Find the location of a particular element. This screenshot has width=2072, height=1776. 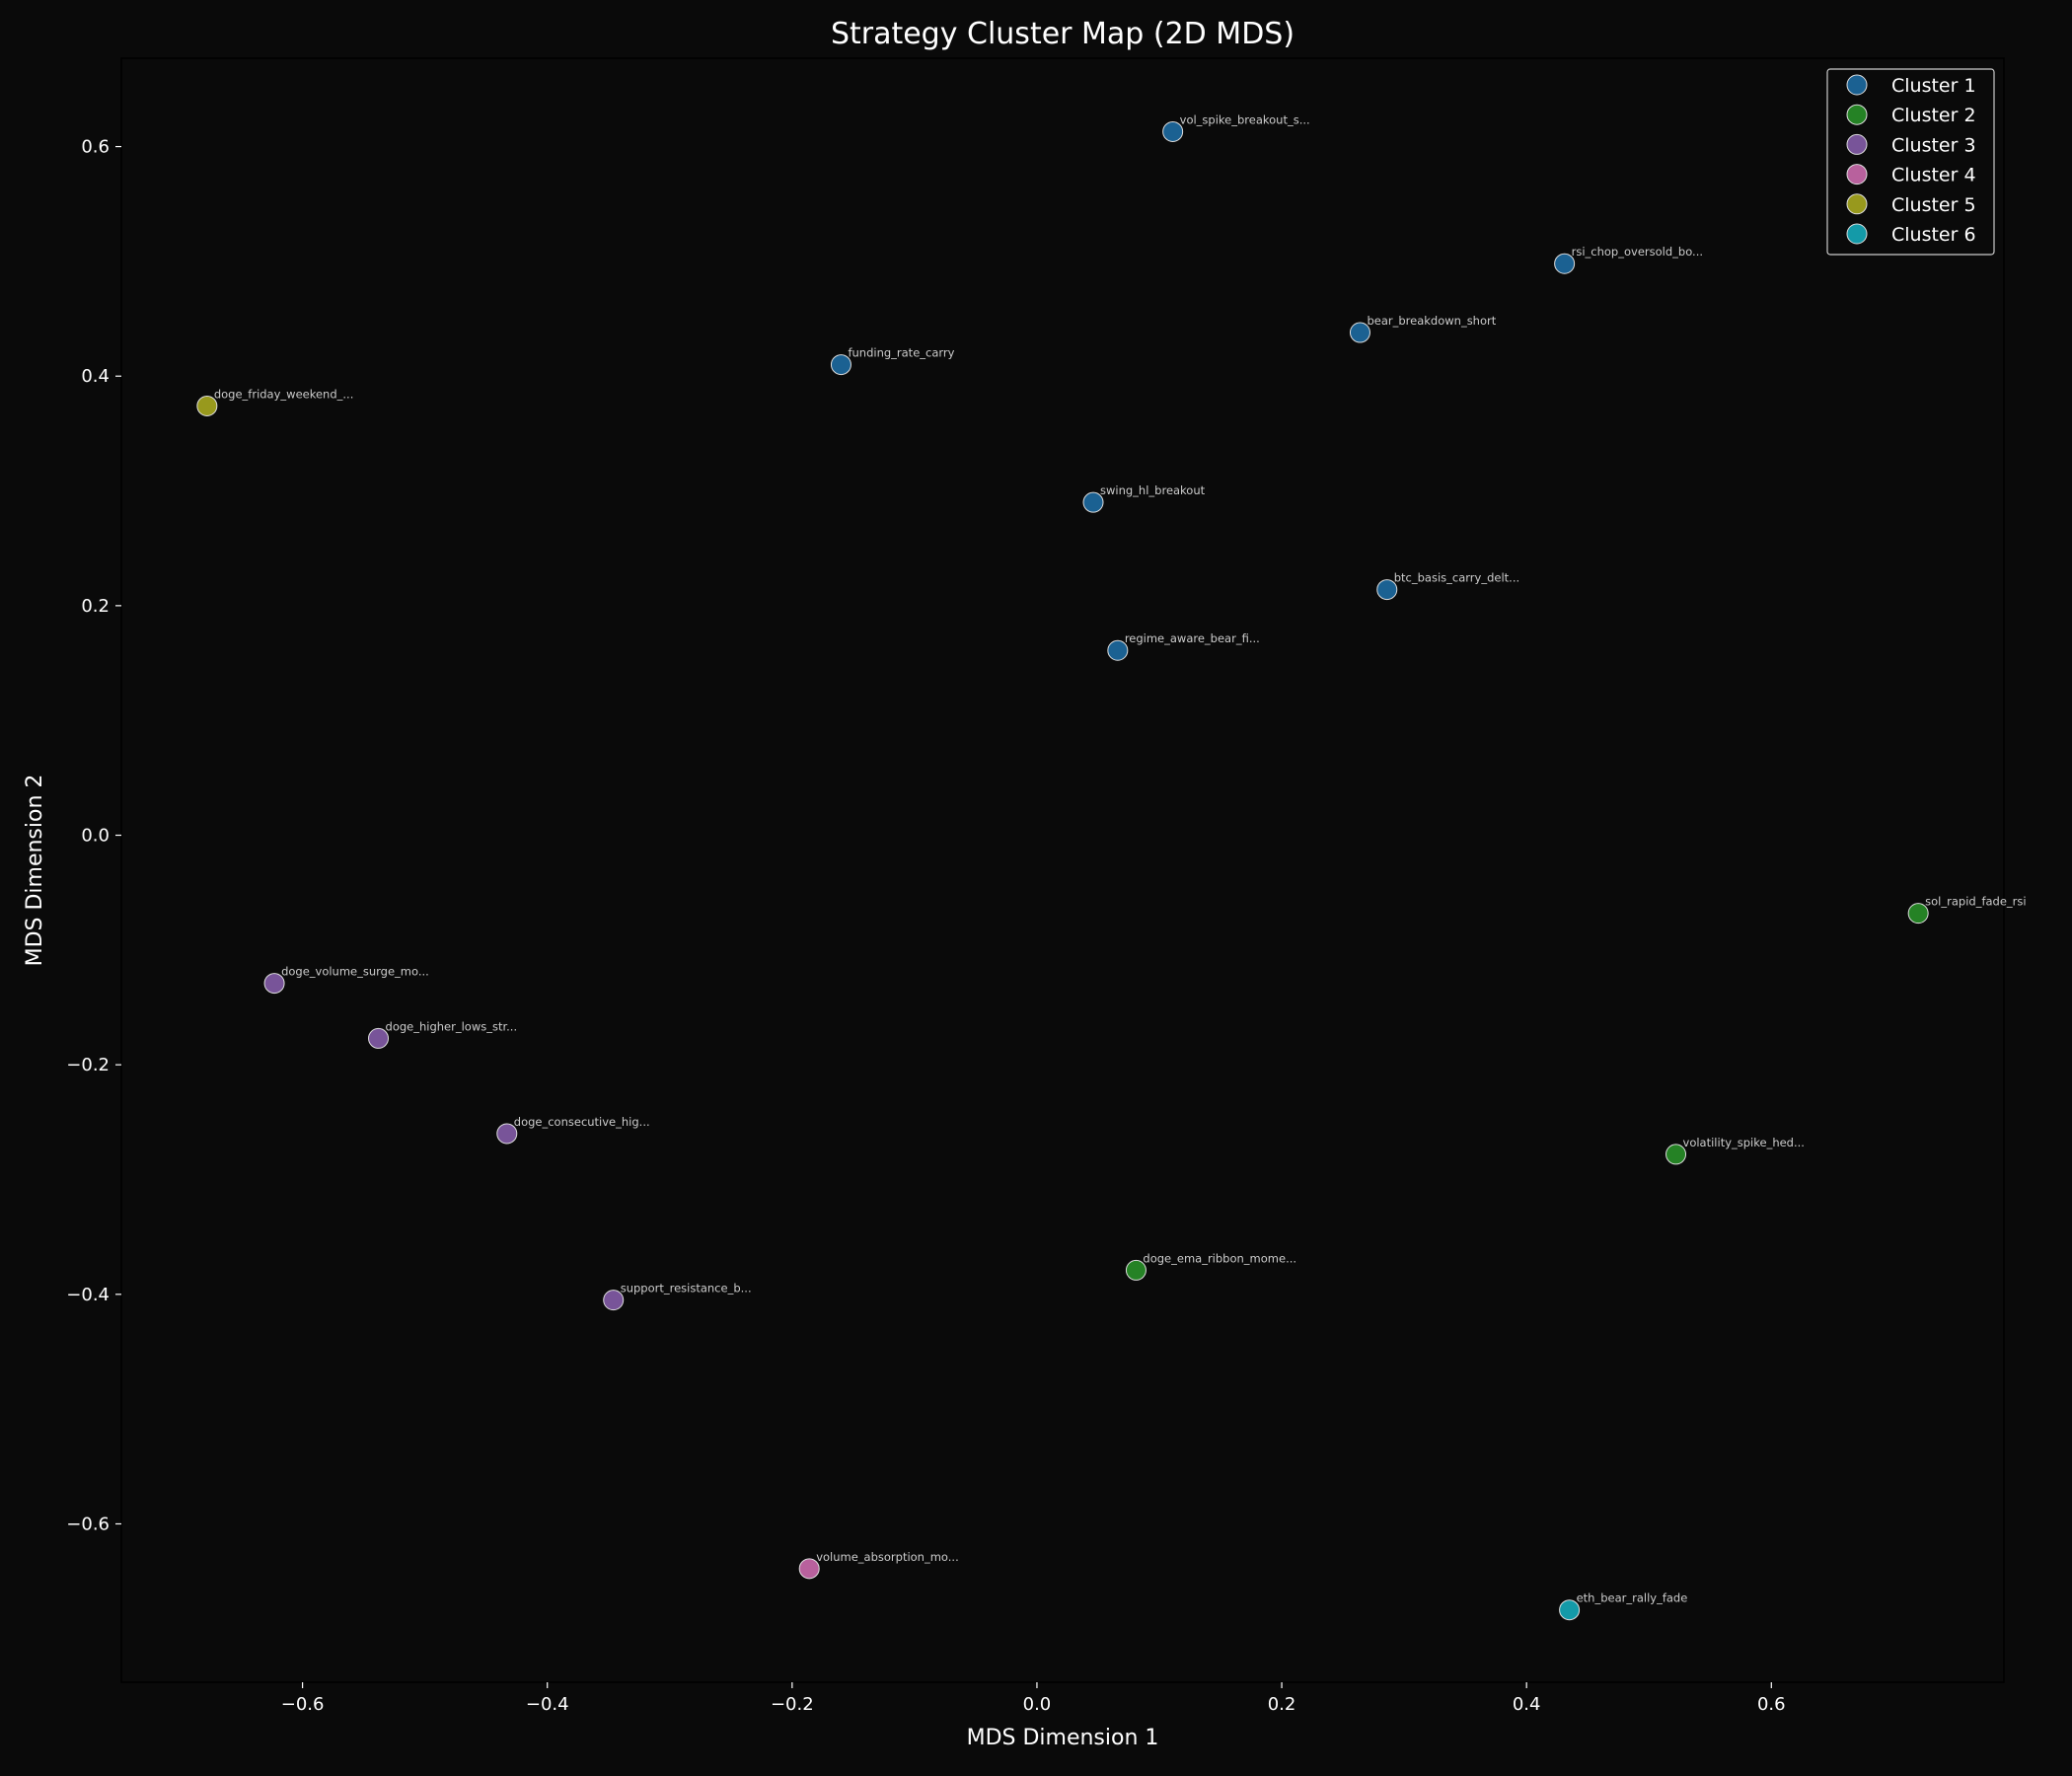

legend-label: Cluster 4 is located at coordinates (1934, 176).